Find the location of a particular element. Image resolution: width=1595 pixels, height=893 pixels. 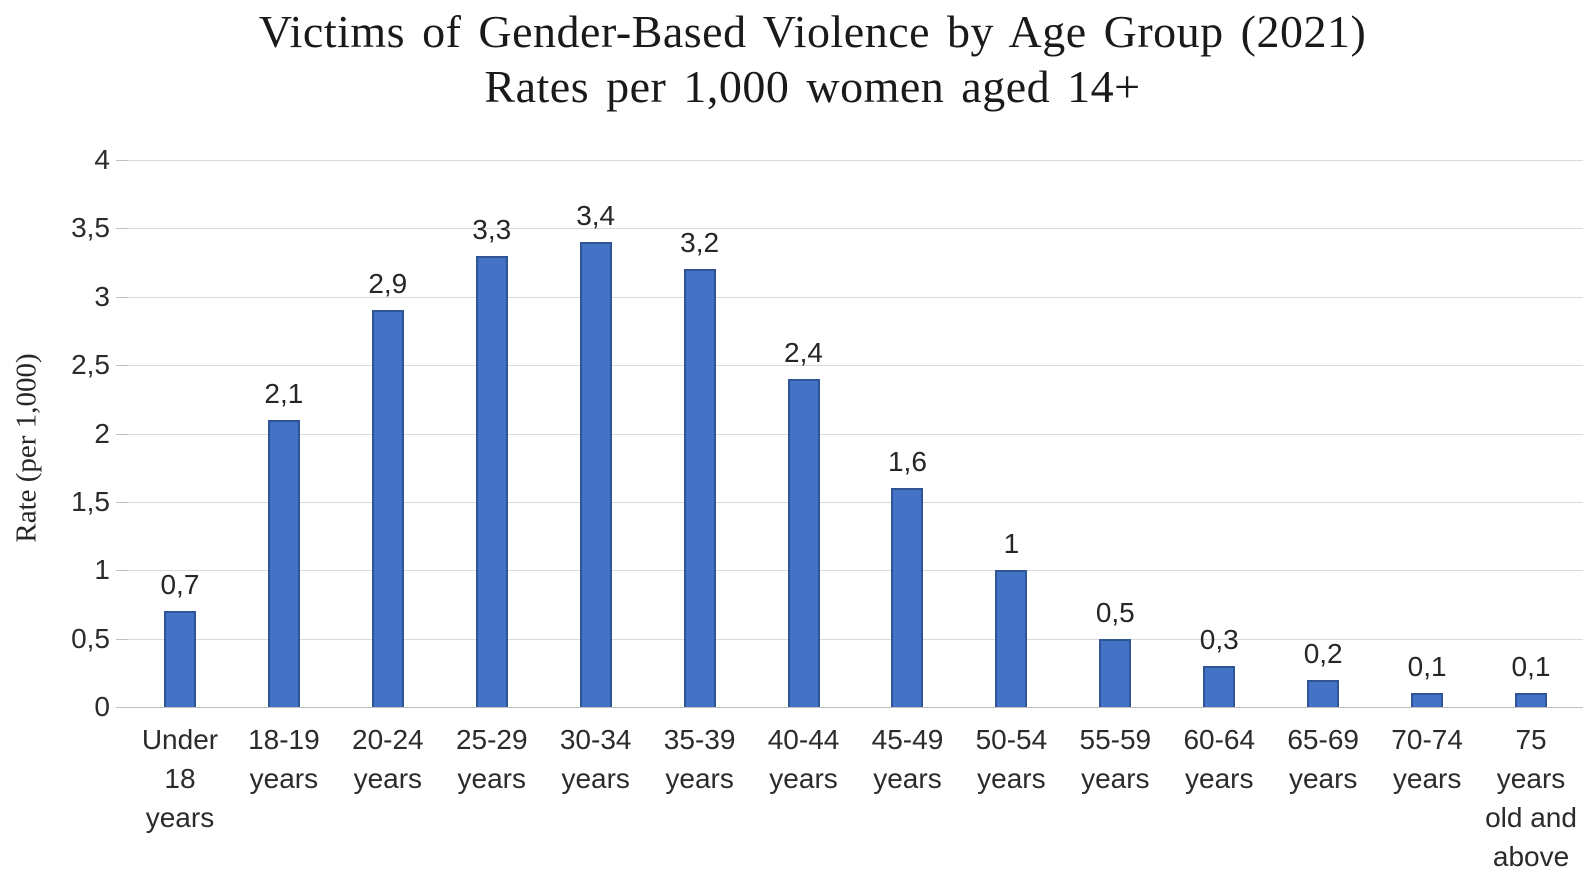

category-slot: 3,4 30-34 years is located at coordinates (596, 477).